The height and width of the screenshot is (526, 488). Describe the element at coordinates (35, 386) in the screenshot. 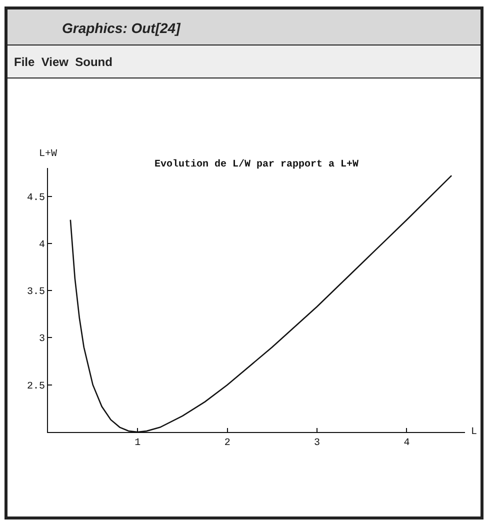

I see `y-tick-label: 2.5` at that location.